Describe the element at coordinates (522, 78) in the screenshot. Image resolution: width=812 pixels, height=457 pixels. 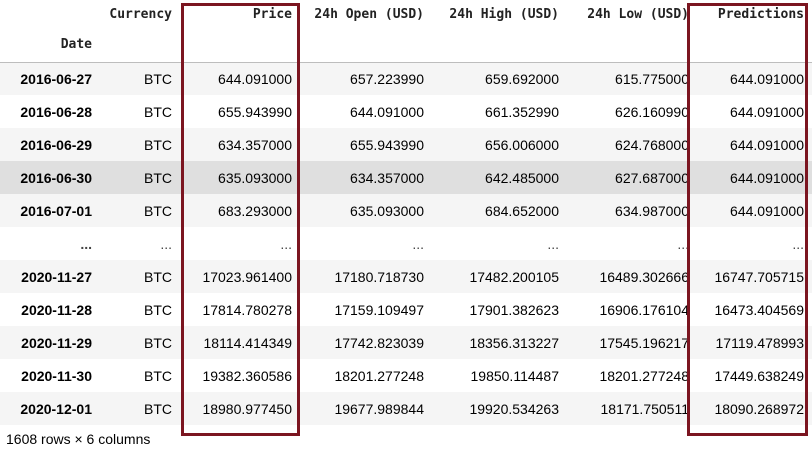
I see `cell-24h-high: 659.692000` at that location.